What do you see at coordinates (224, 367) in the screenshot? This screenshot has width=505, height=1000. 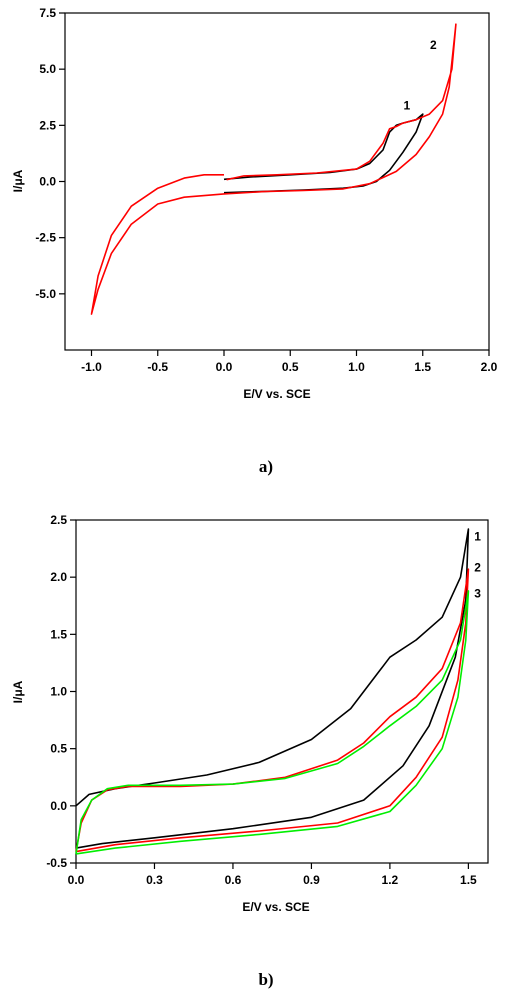 I see `a-x-tick-label: 0.0` at bounding box center [224, 367].